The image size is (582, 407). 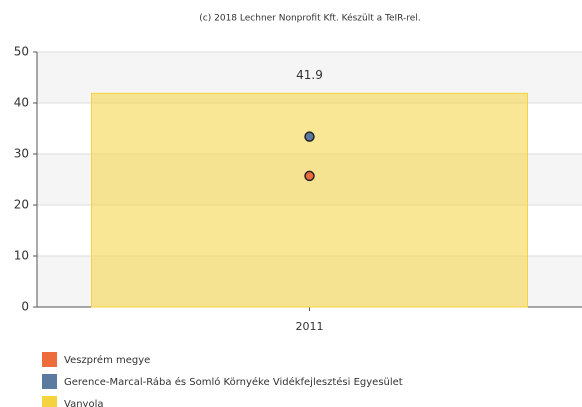 What do you see at coordinates (107, 360) in the screenshot?
I see `legend-label: Veszprém megye` at bounding box center [107, 360].